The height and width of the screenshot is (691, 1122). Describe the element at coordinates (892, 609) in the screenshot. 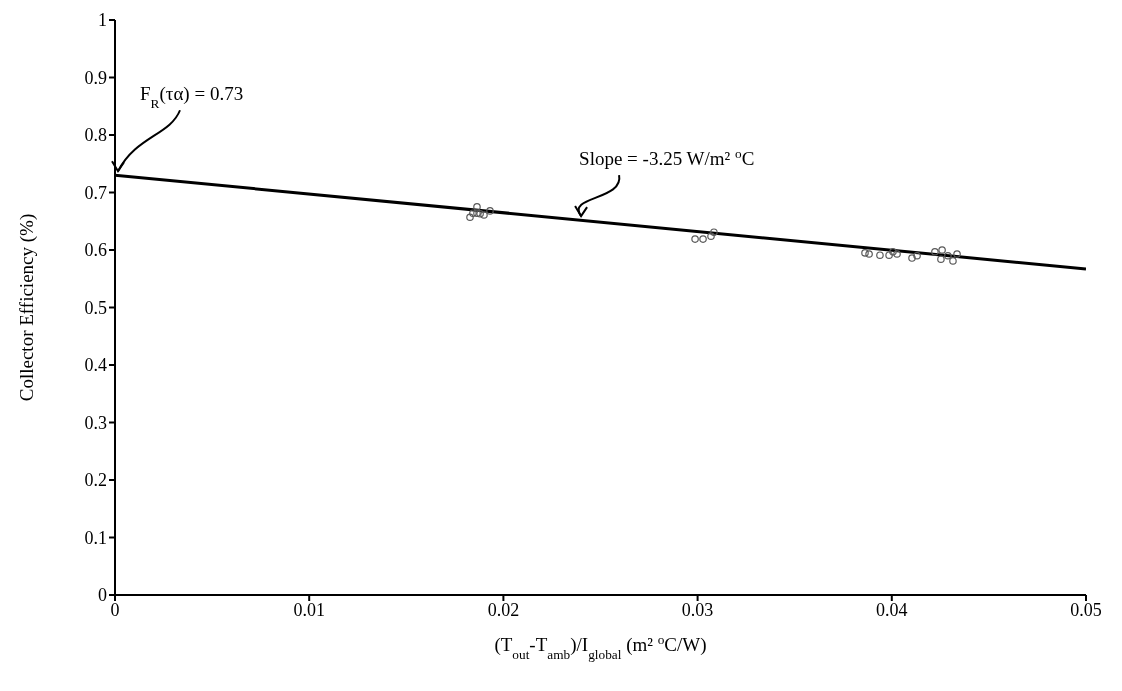

I see `x-tick-label: 0.04` at that location.